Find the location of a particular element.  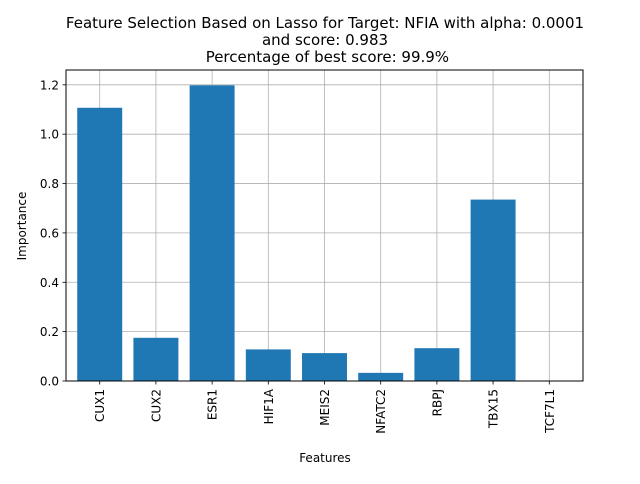

bar-nfatc2 is located at coordinates (381, 376).